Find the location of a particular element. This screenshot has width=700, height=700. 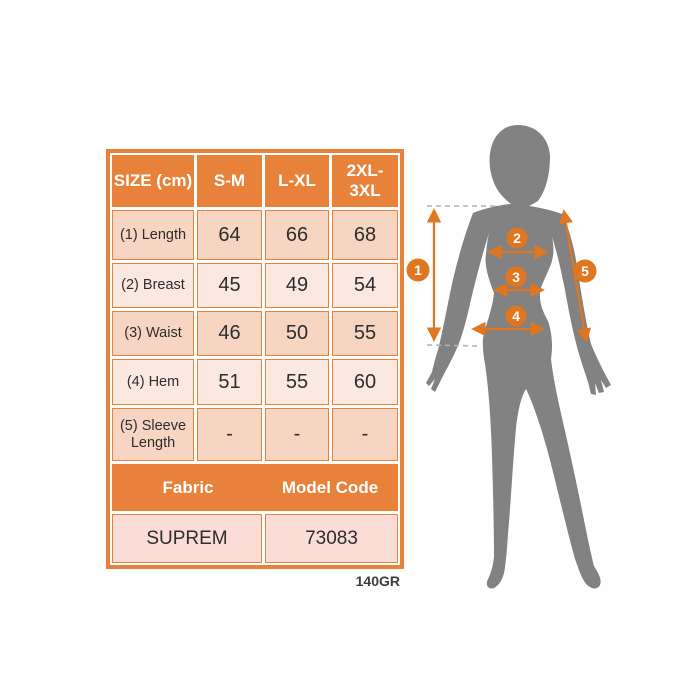

model-code-value: 73083 is located at coordinates (331, 538).